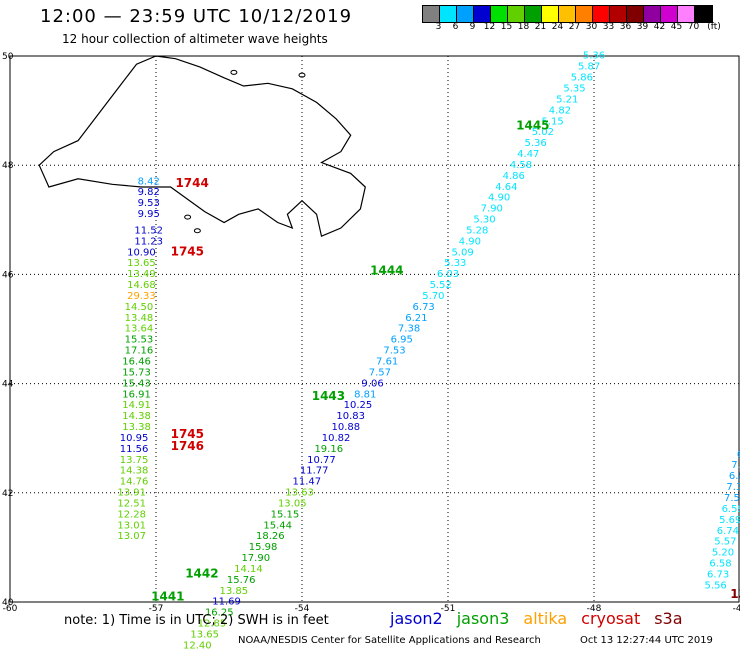  Describe the element at coordinates (528, 154) in the screenshot. I see `wave-height-value: 4.47` at that location.